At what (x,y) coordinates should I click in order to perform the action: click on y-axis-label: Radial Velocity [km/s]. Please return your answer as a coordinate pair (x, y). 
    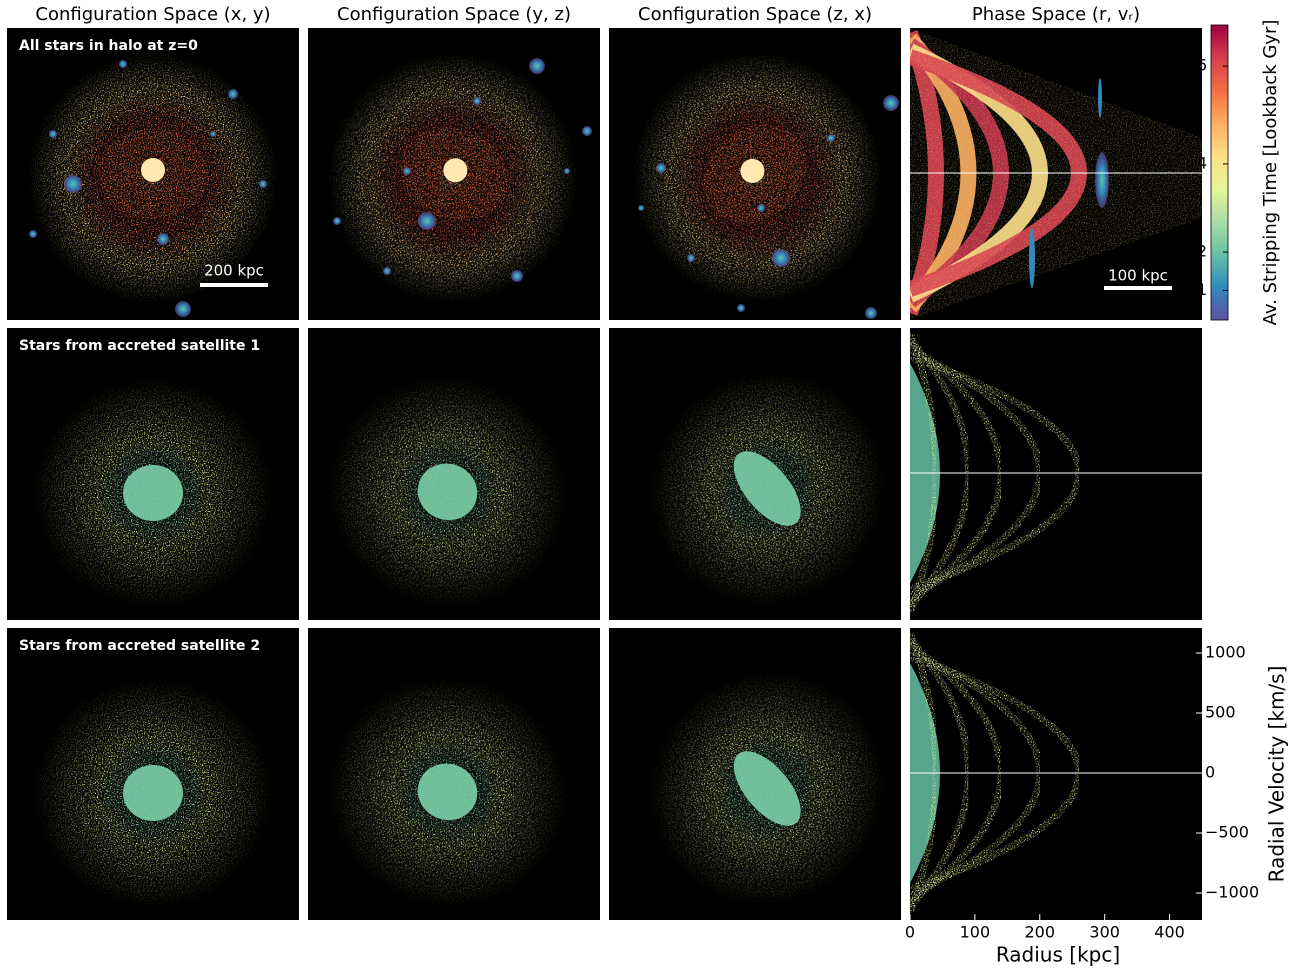
    Looking at the image, I should click on (1277, 774).